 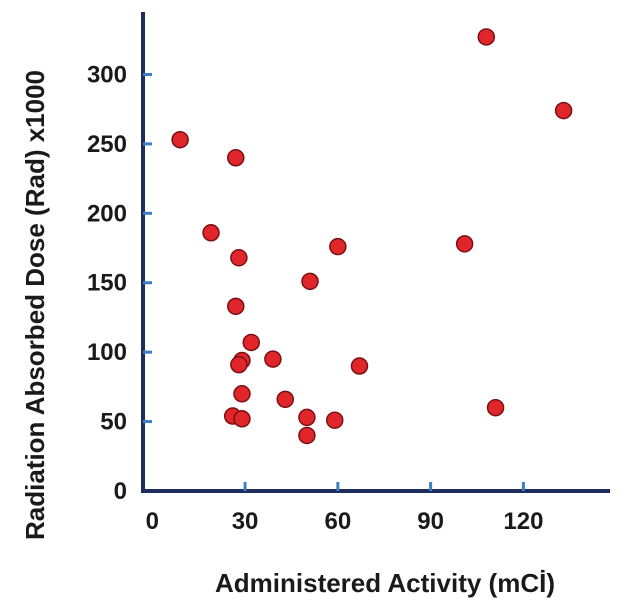 I want to click on y-tick-label: 0, so click(x=120, y=491).